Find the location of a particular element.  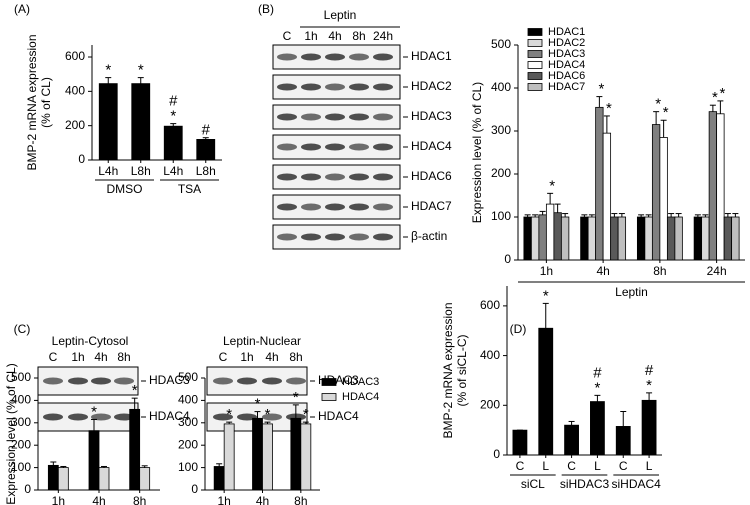

y-tick-label: 0 is located at coordinates (496, 454).